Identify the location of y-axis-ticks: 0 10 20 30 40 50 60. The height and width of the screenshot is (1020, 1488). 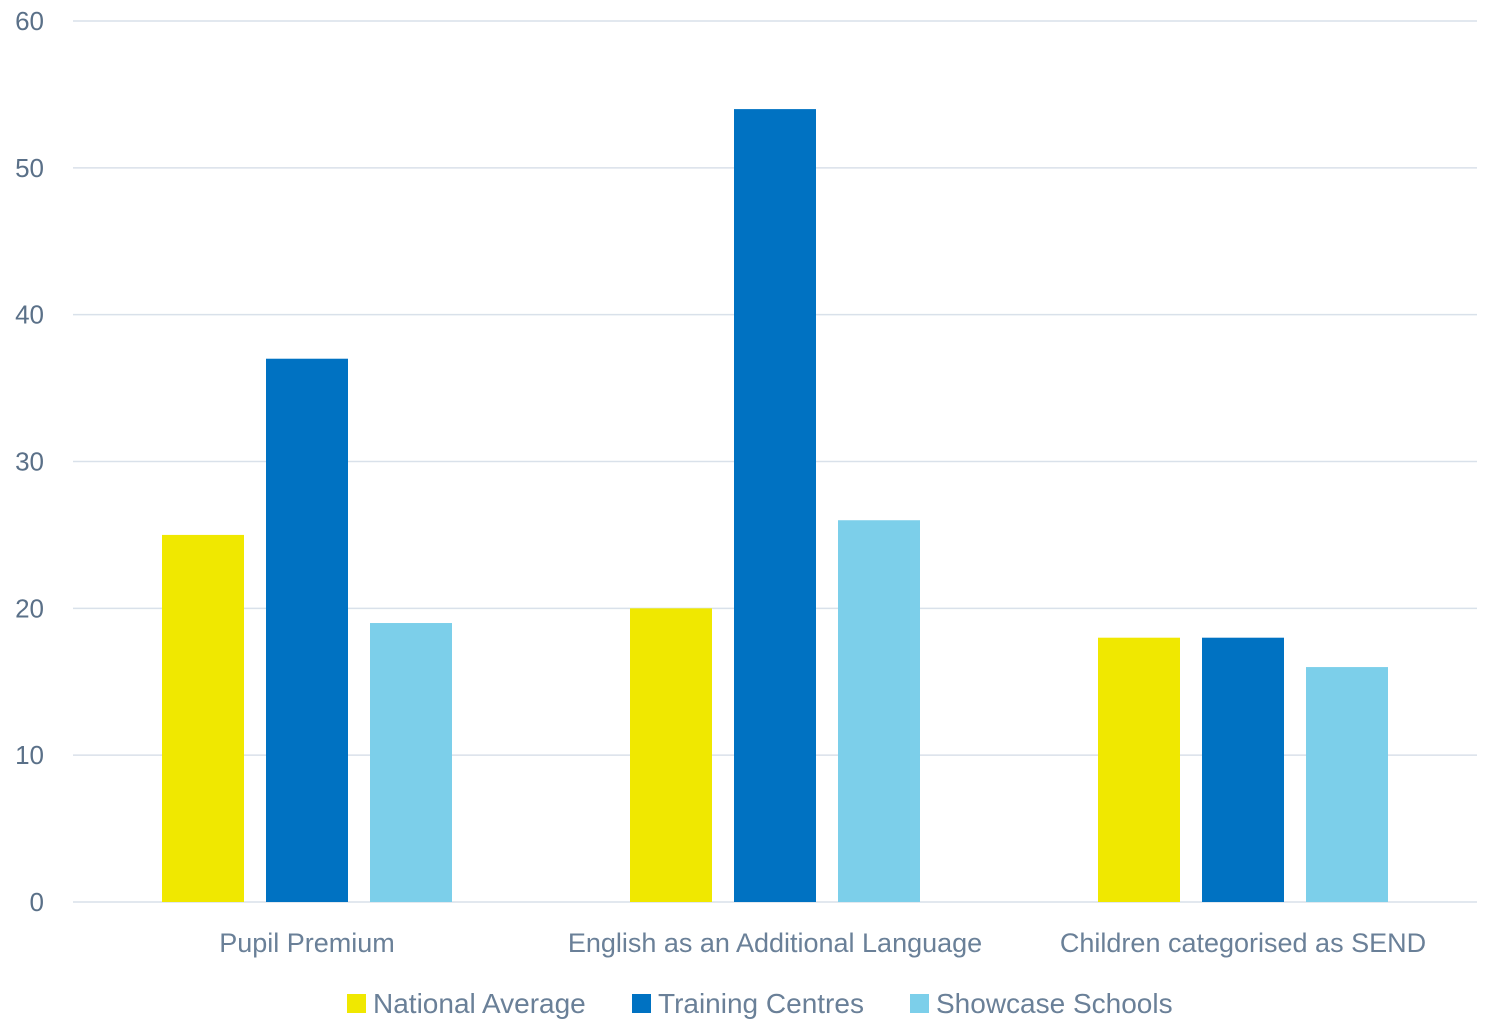
(29, 461).